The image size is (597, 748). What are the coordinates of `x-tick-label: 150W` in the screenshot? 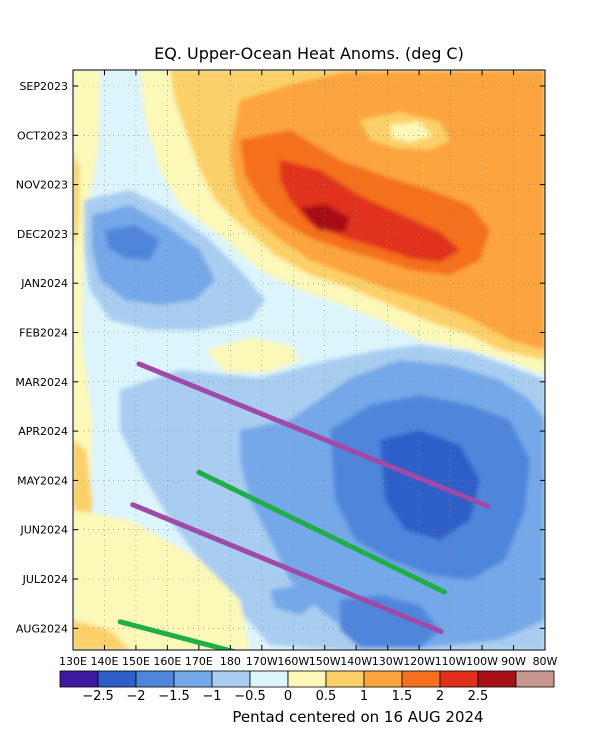 It's located at (325, 661).